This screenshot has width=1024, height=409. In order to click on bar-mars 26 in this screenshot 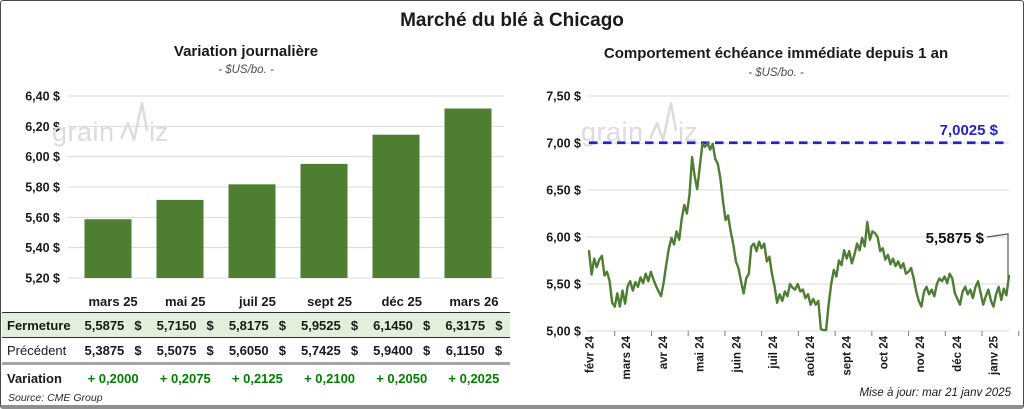, I will do `click(468, 193)`.